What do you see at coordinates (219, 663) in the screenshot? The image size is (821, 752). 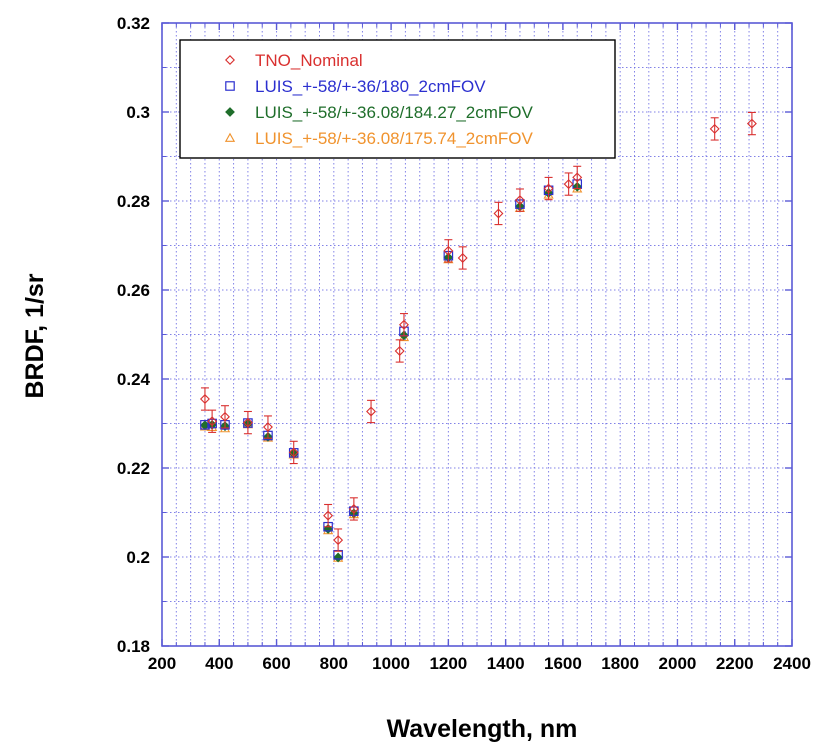 I see `x-tick-label: 400` at bounding box center [219, 663].